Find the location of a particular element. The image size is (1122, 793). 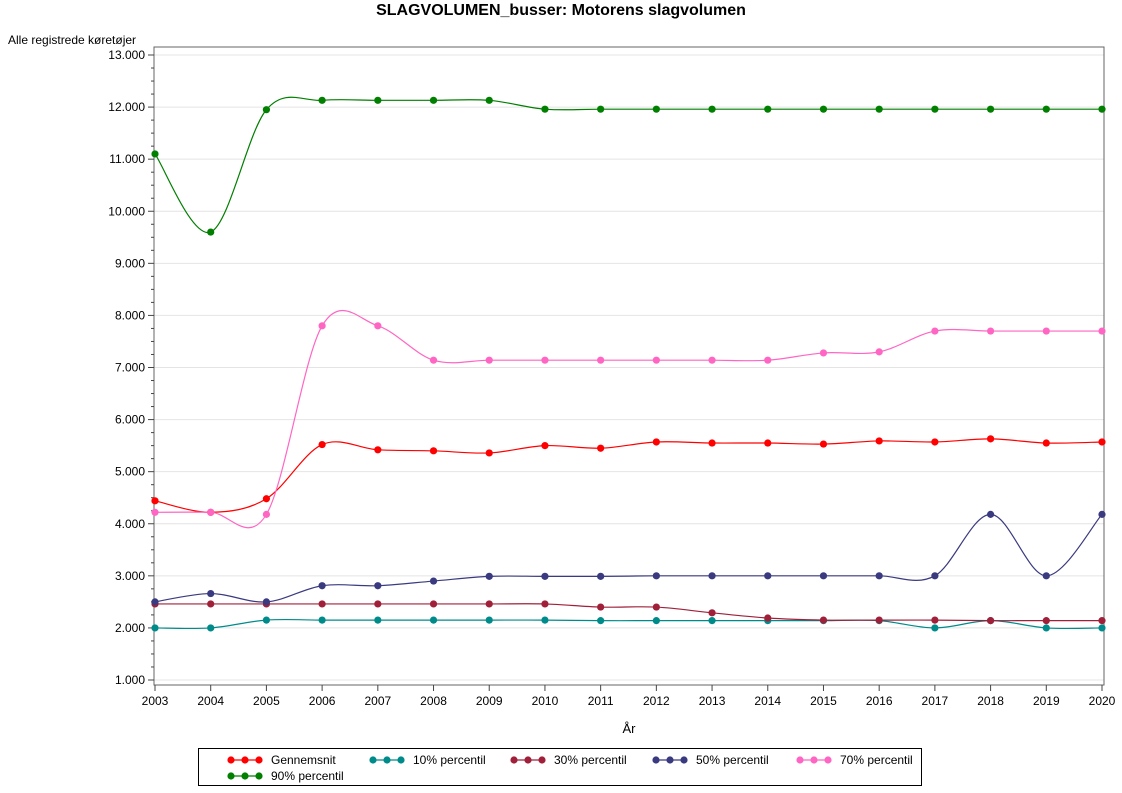

series-30-percentil is located at coordinates (628, 612).